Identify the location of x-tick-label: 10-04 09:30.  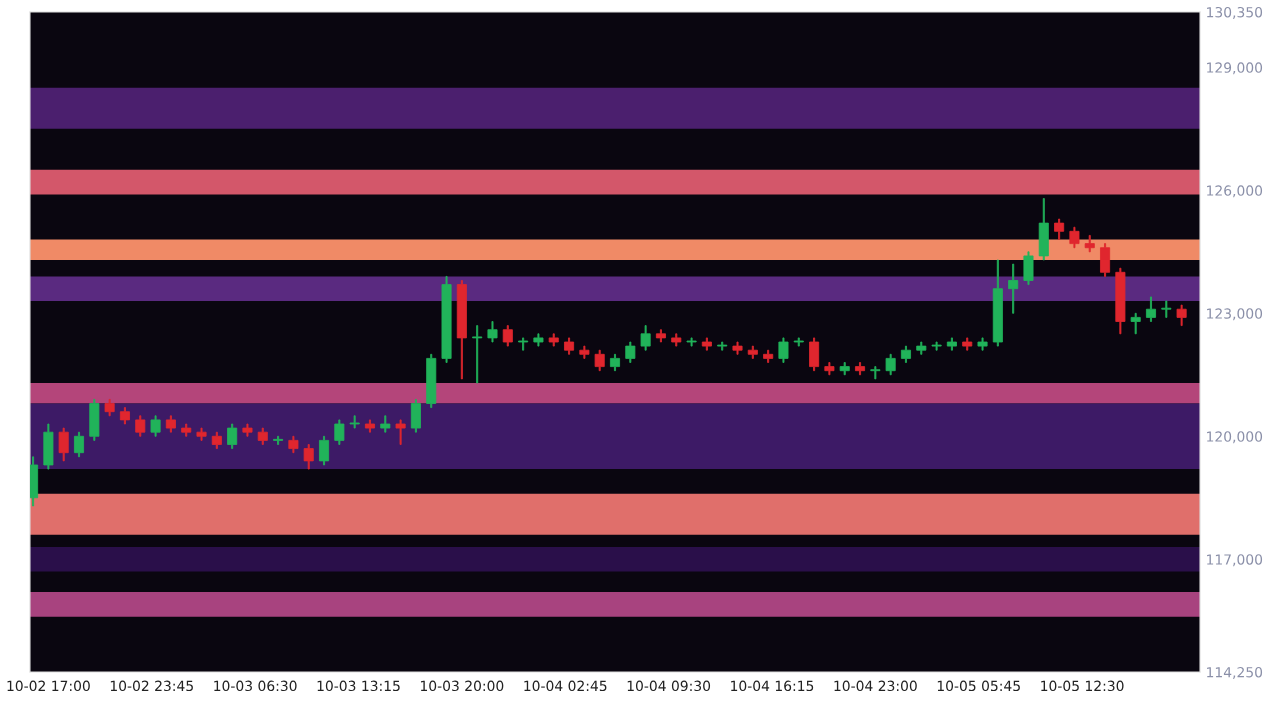
(669, 686).